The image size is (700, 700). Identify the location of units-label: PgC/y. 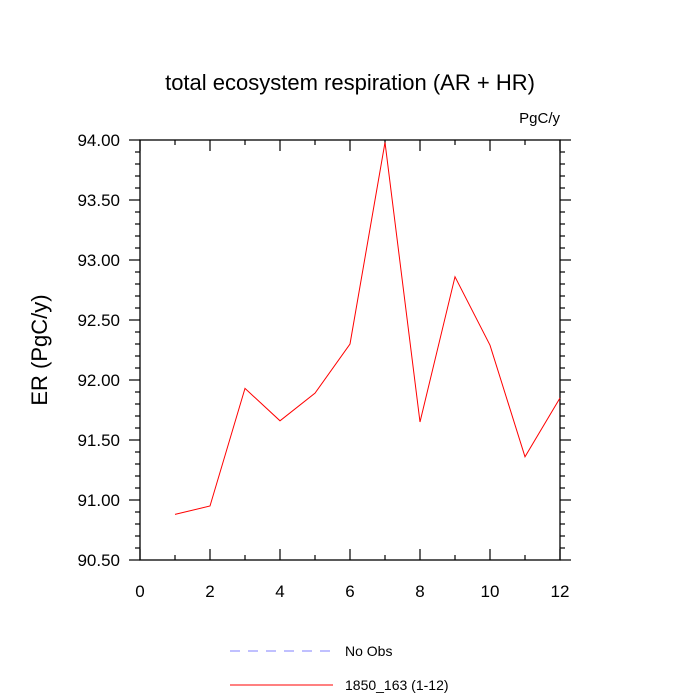
(539, 118).